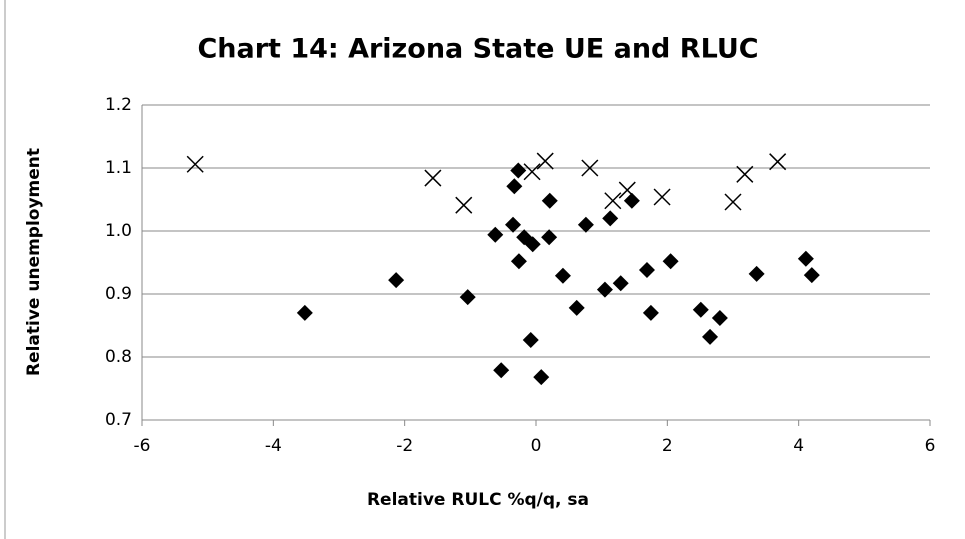  What do you see at coordinates (34, 262) in the screenshot?
I see `y-axis-label: Relative unemployment` at bounding box center [34, 262].